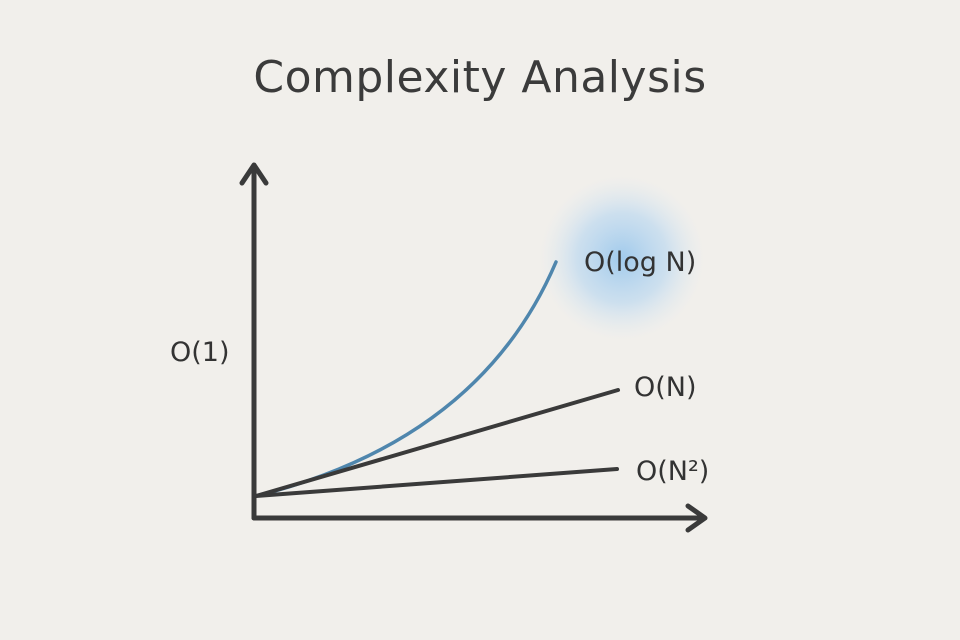 The width and height of the screenshot is (960, 640). What do you see at coordinates (436, 482) in the screenshot?
I see `series-line-n-squared` at bounding box center [436, 482].